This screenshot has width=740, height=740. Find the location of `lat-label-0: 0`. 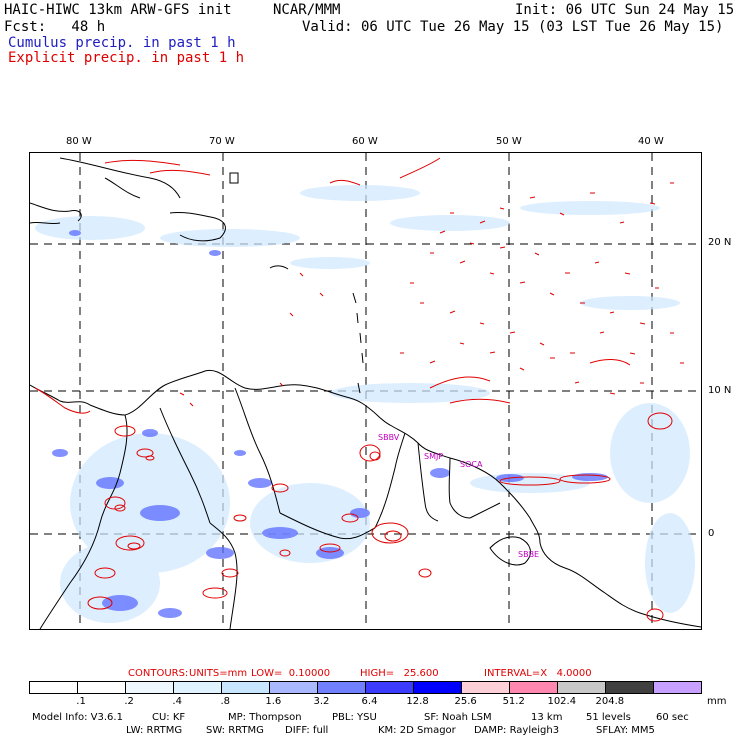

lat-label-0: 0 is located at coordinates (711, 533).